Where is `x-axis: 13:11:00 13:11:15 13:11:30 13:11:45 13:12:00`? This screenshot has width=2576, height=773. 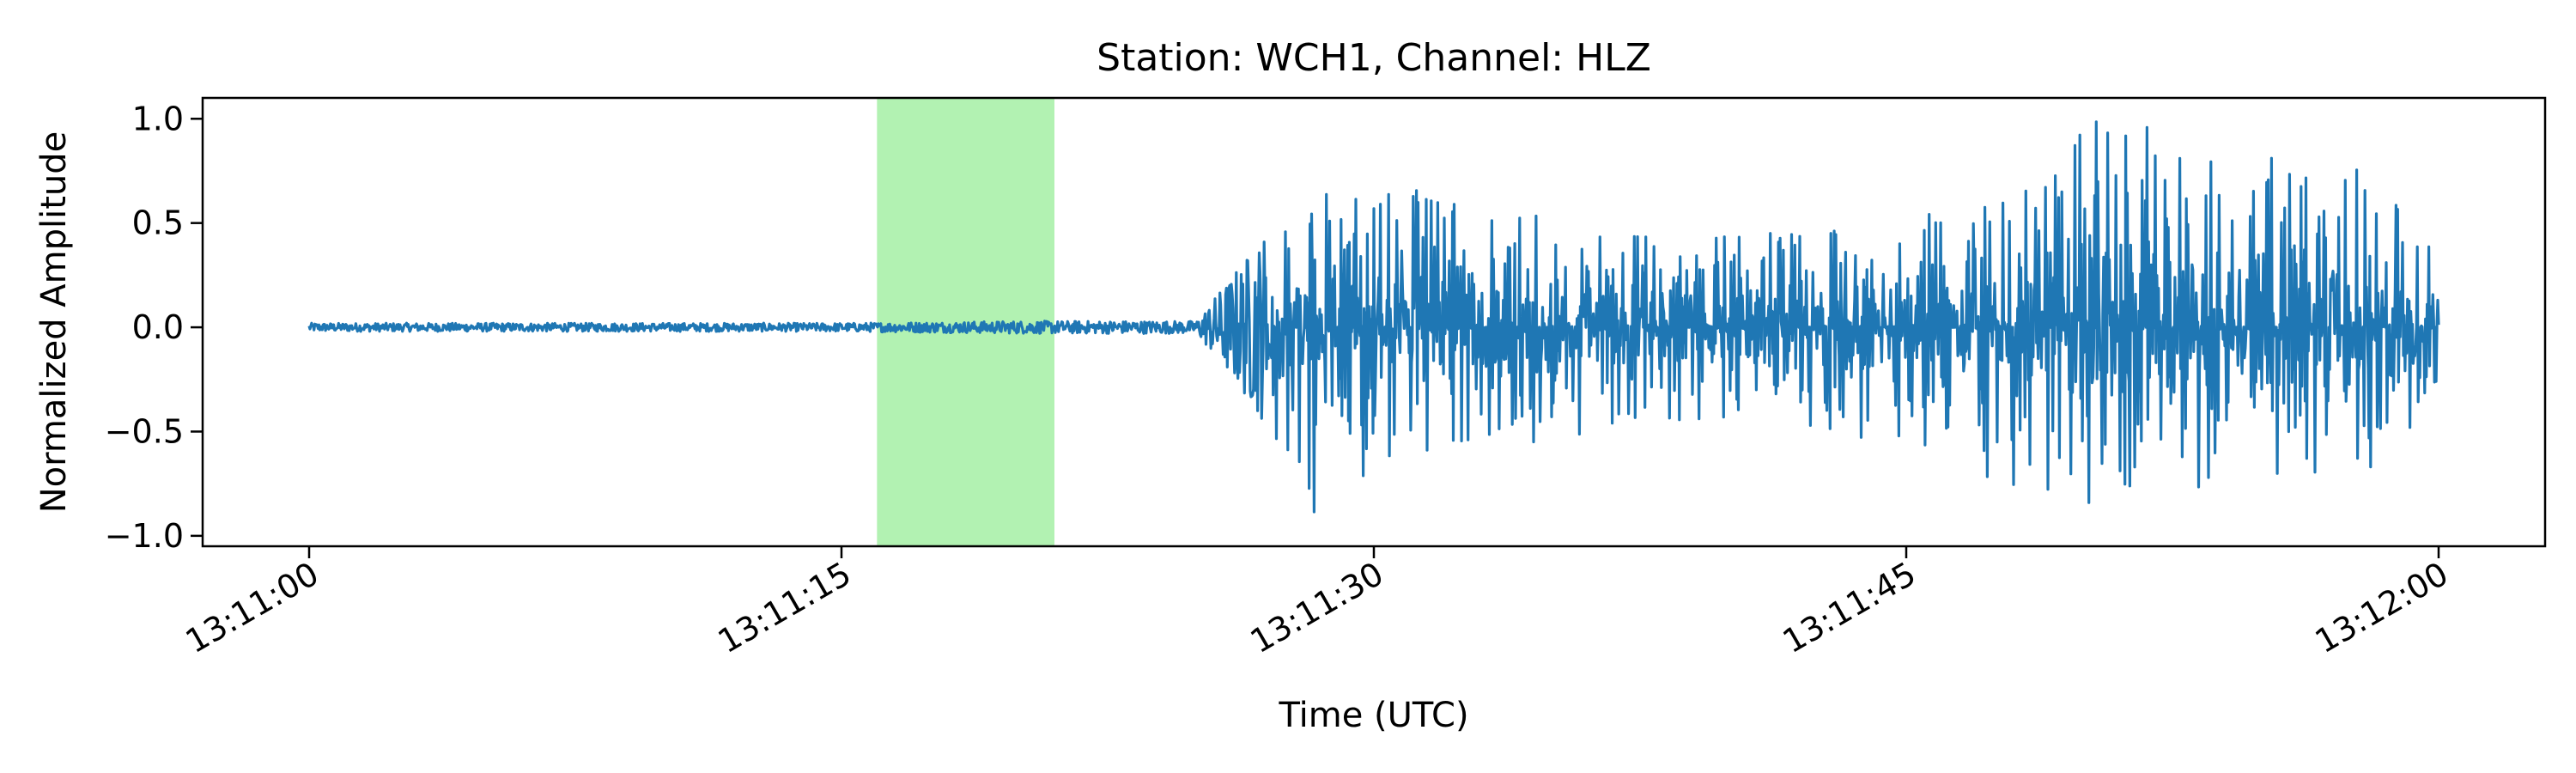
x-axis: 13:11:00 13:11:15 13:11:30 13:11:45 13:12:00 is located at coordinates (1317, 603).